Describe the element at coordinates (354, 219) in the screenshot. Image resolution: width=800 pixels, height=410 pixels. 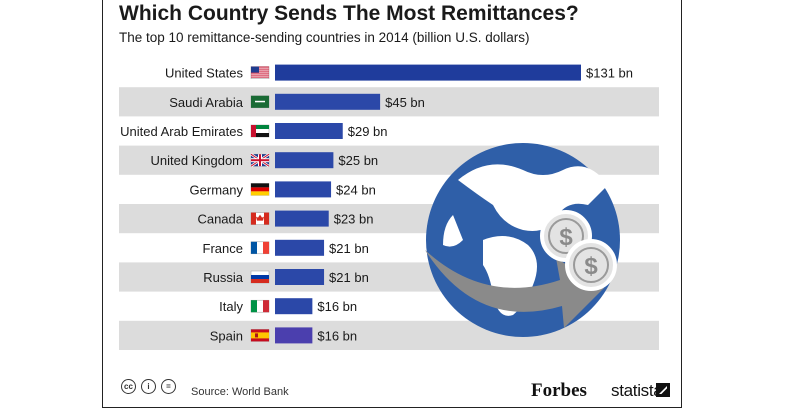
I see `value-label: $23 bn` at that location.